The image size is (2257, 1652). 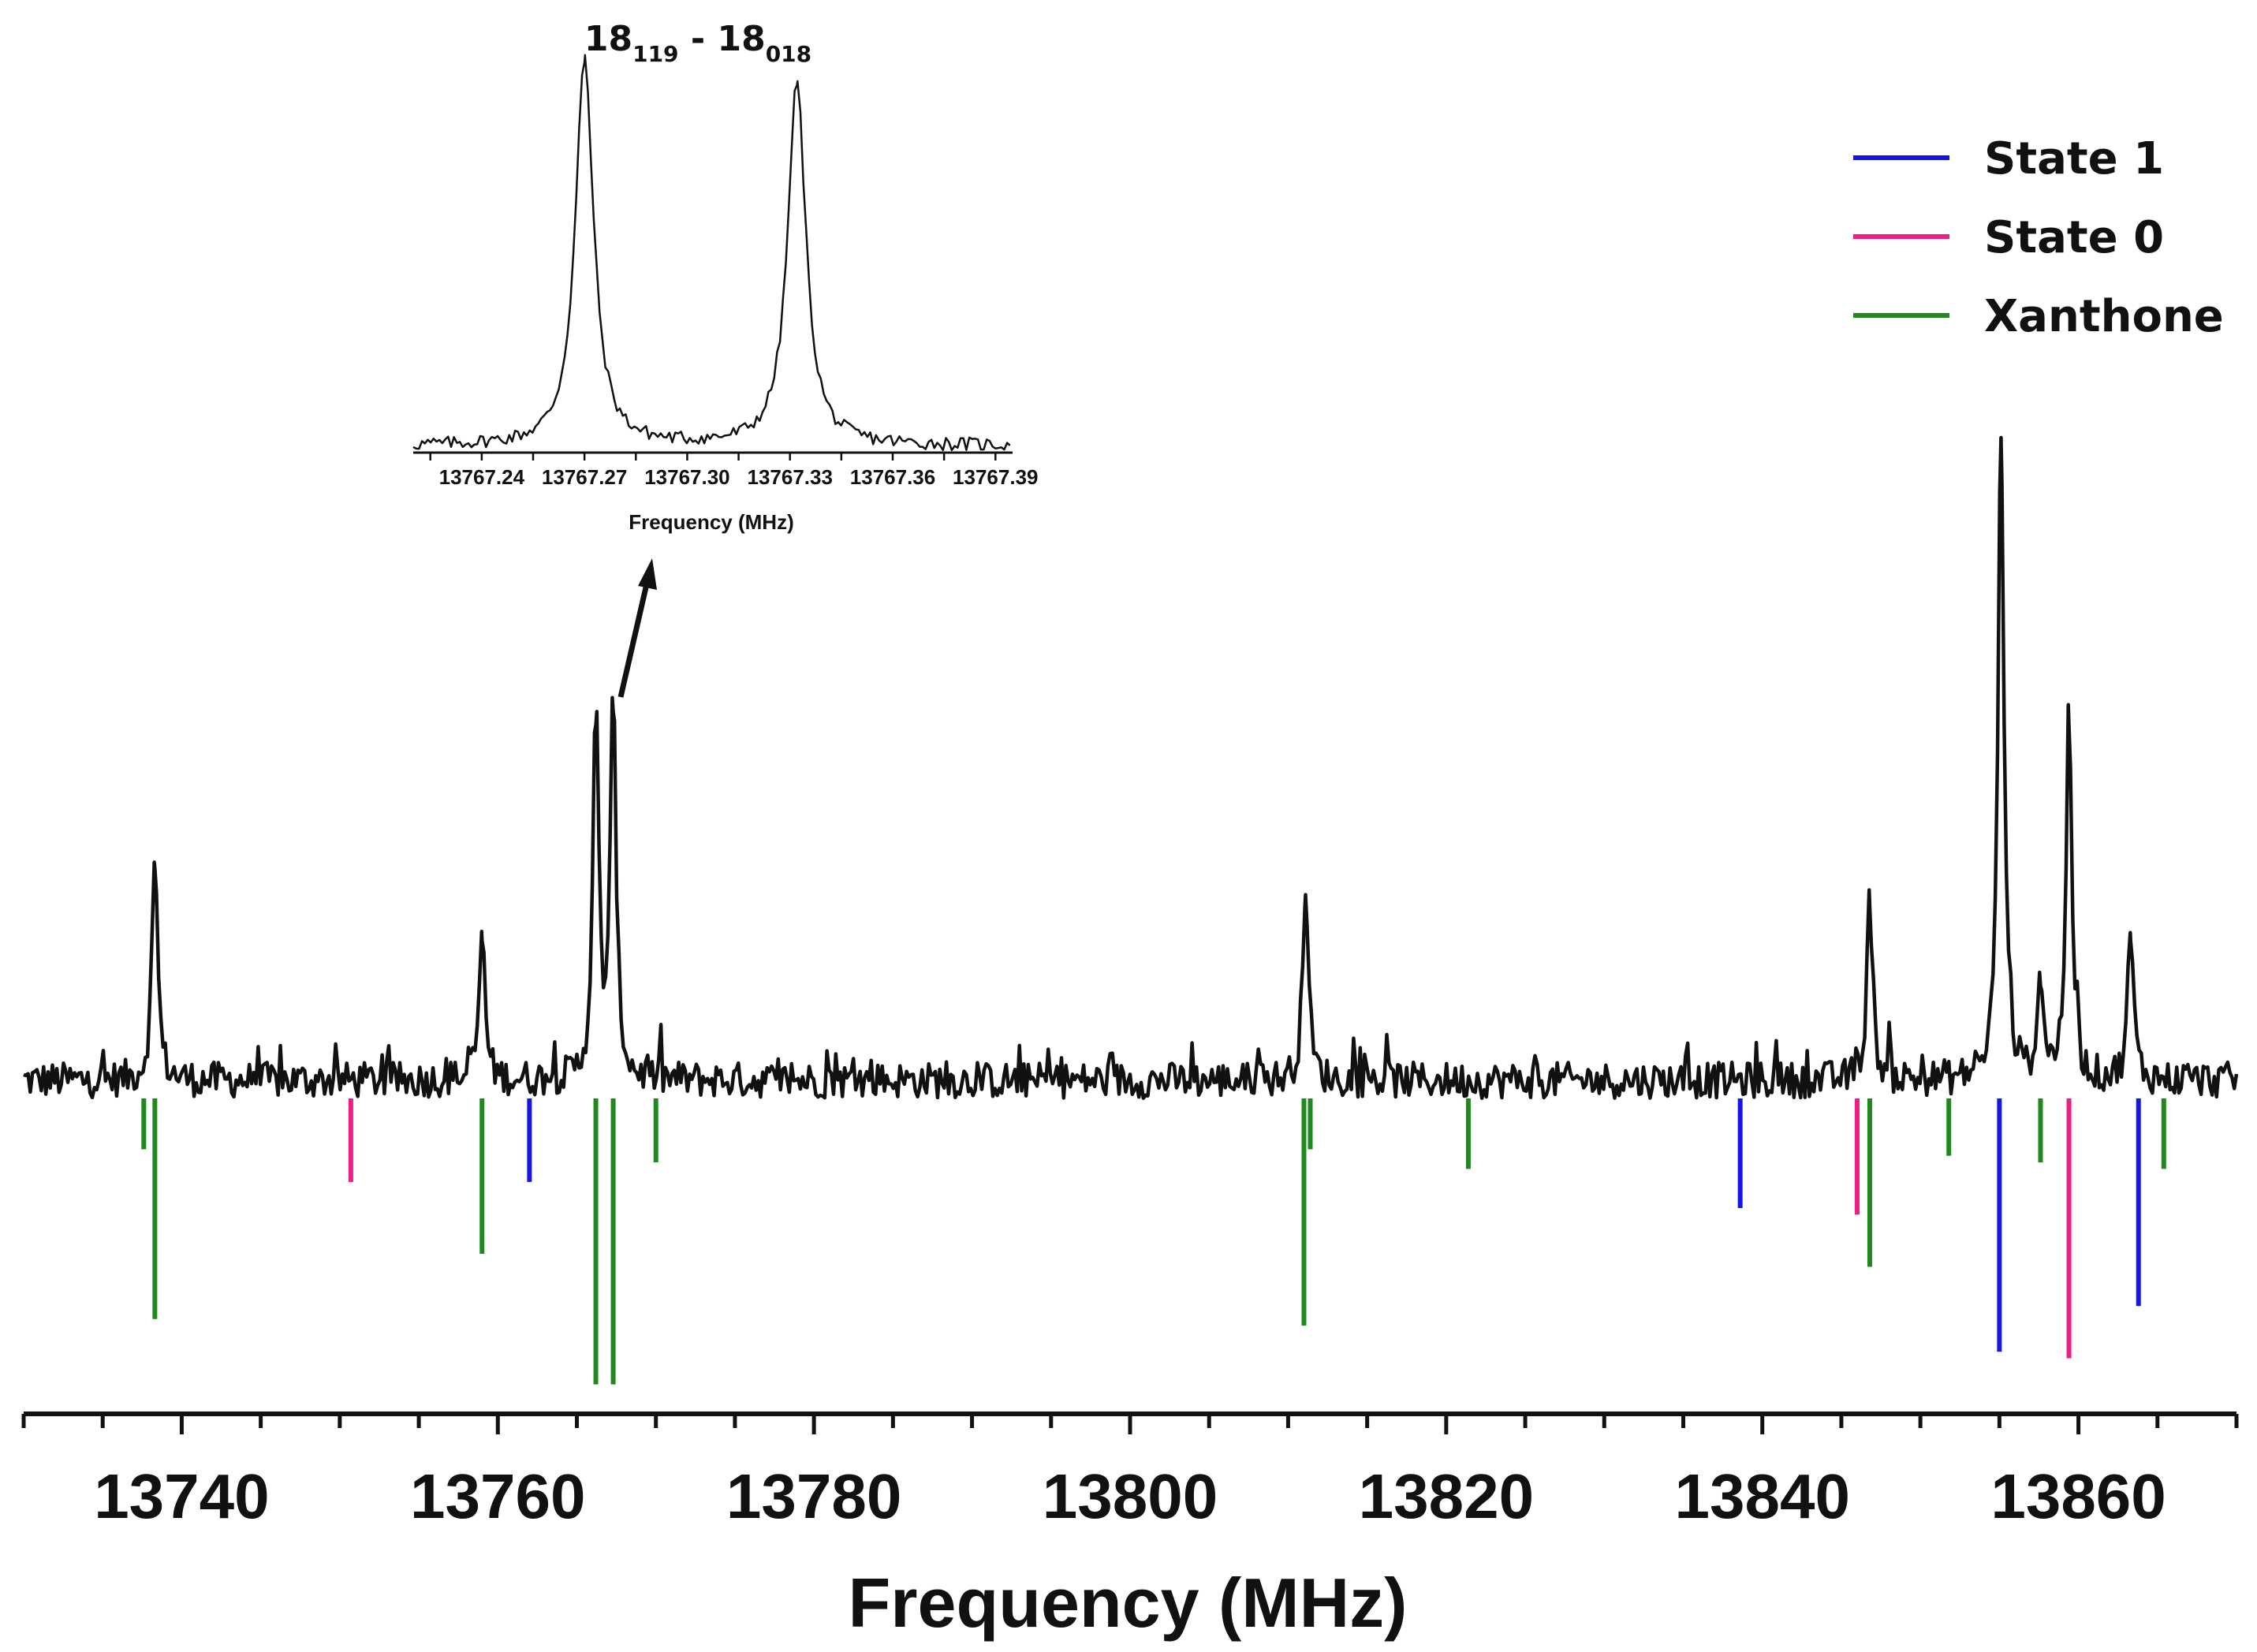 What do you see at coordinates (713, 456) in the screenshot?
I see `inset-x-axis` at bounding box center [713, 456].